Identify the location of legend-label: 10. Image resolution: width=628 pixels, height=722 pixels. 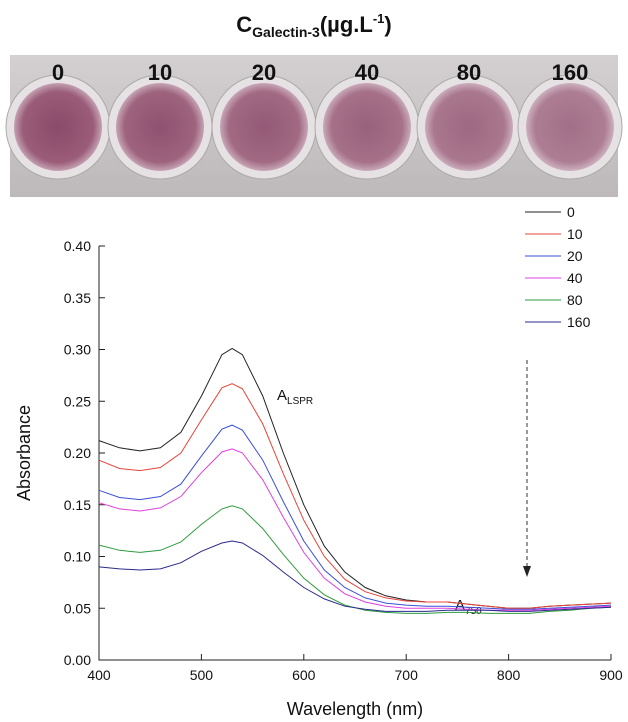
(575, 234).